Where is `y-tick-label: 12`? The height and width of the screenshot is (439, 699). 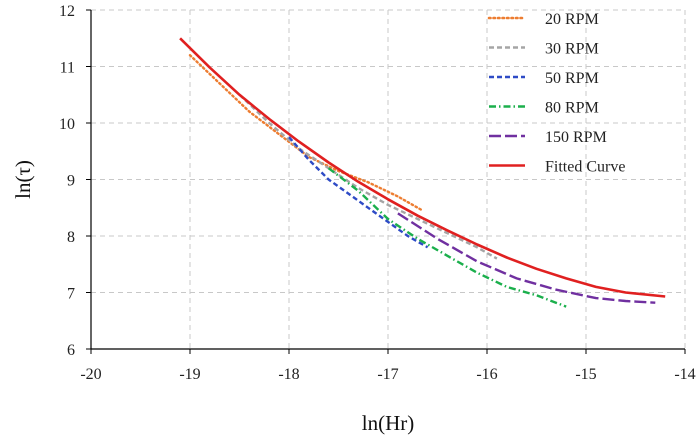 y-tick-label: 12 is located at coordinates (67, 11).